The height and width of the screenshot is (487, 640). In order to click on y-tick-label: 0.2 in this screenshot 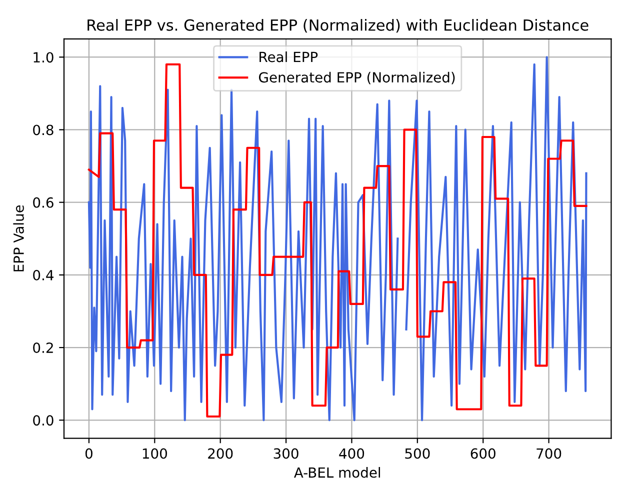, I will do `click(43, 348)`.